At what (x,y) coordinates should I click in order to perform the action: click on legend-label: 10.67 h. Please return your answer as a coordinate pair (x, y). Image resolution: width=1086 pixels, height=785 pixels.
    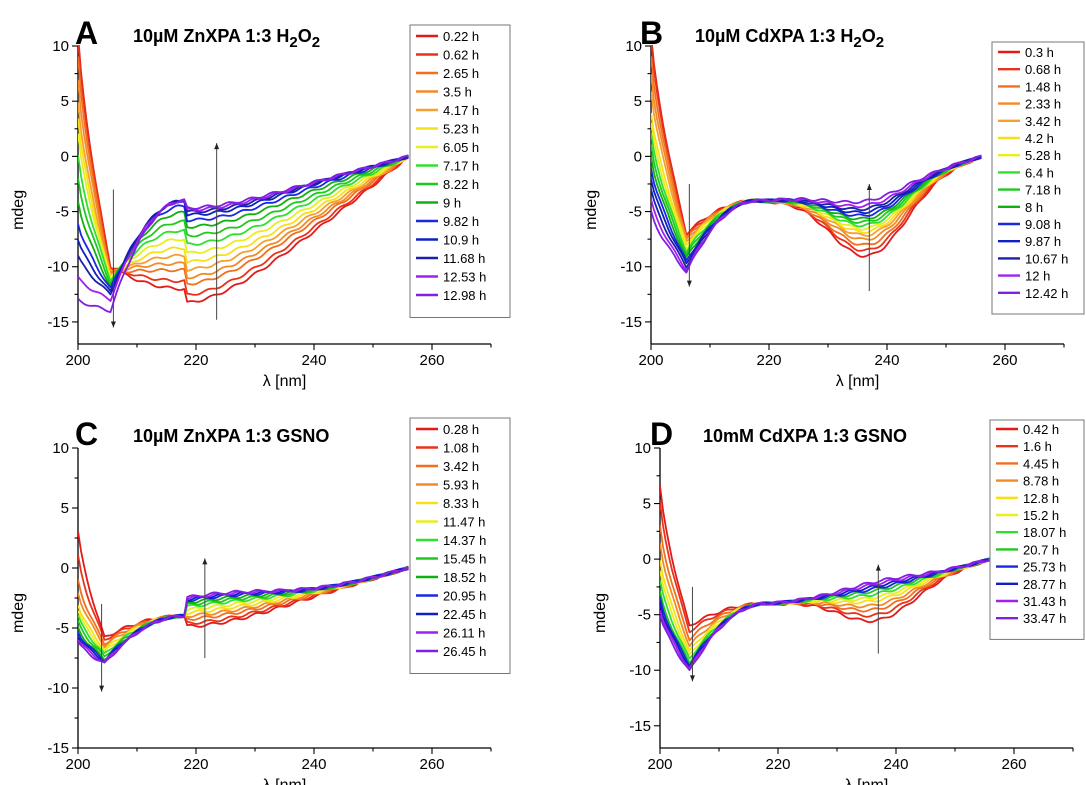
    Looking at the image, I should click on (1046, 258).